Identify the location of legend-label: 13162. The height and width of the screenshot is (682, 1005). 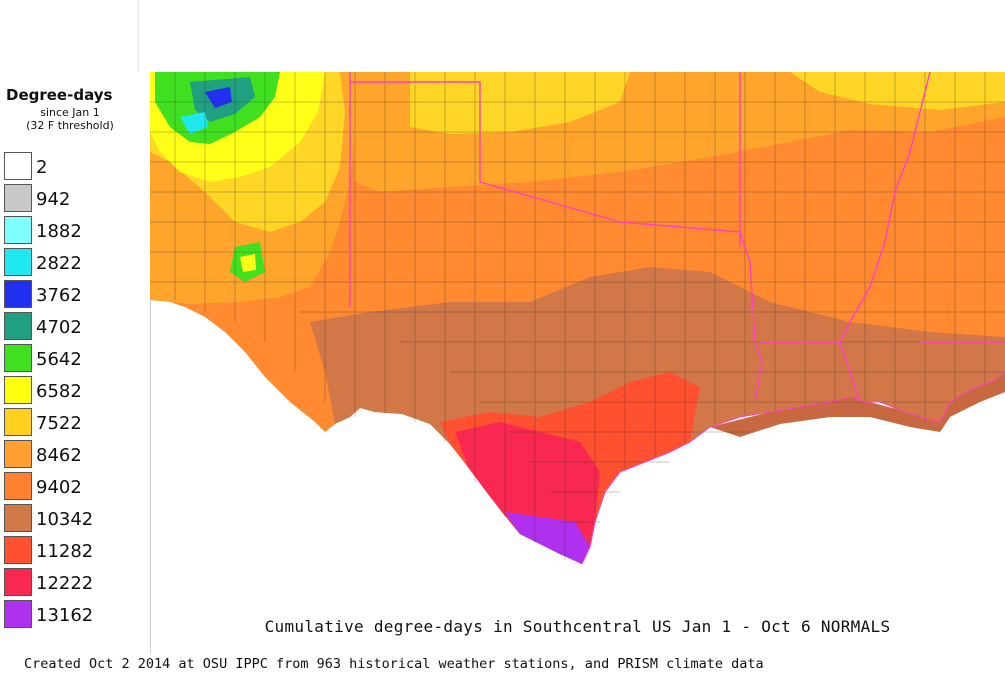
(65, 615).